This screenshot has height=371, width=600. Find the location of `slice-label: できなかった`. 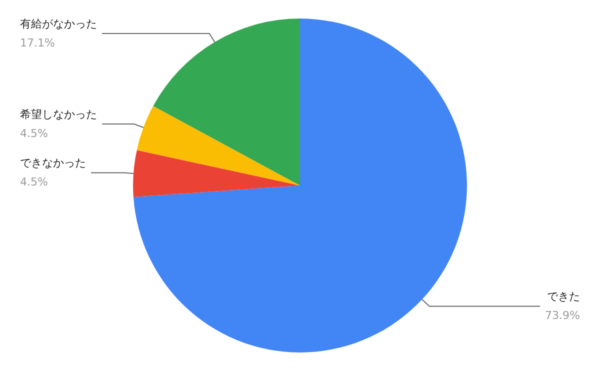

slice-label: できなかった is located at coordinates (53, 163).